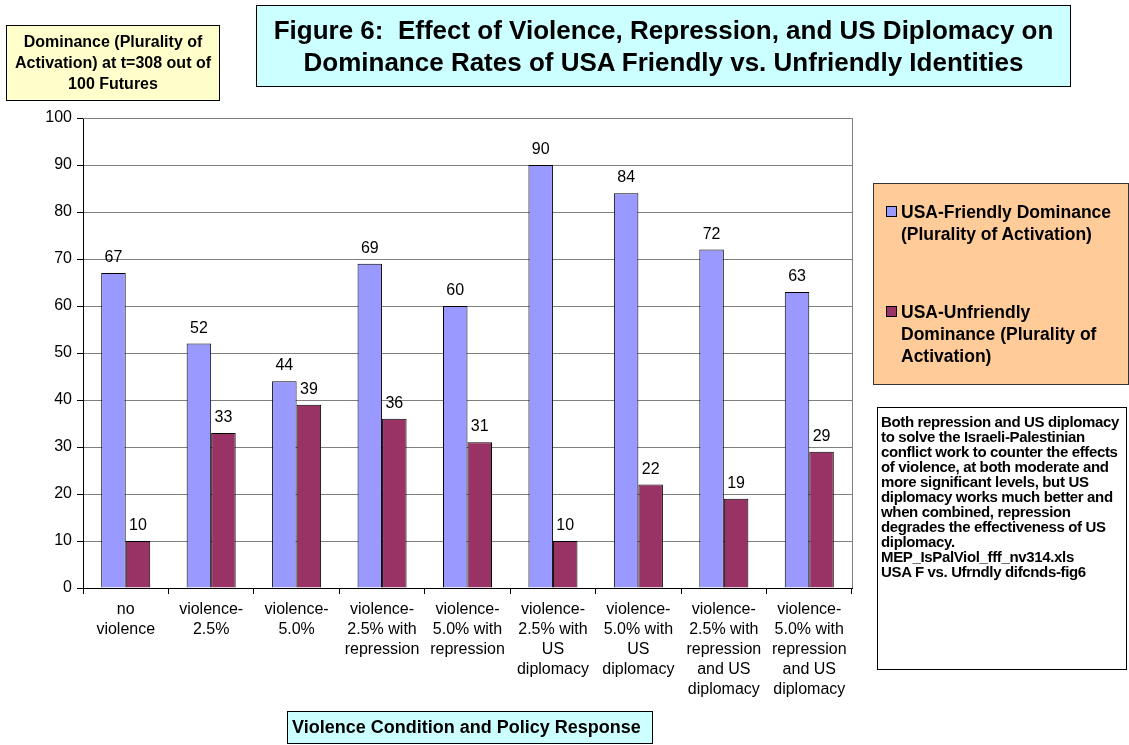  What do you see at coordinates (113, 63) in the screenshot?
I see `y-axis-title: Dominance (Plurality of Activation) at t=308 out of 100 Futures` at bounding box center [113, 63].